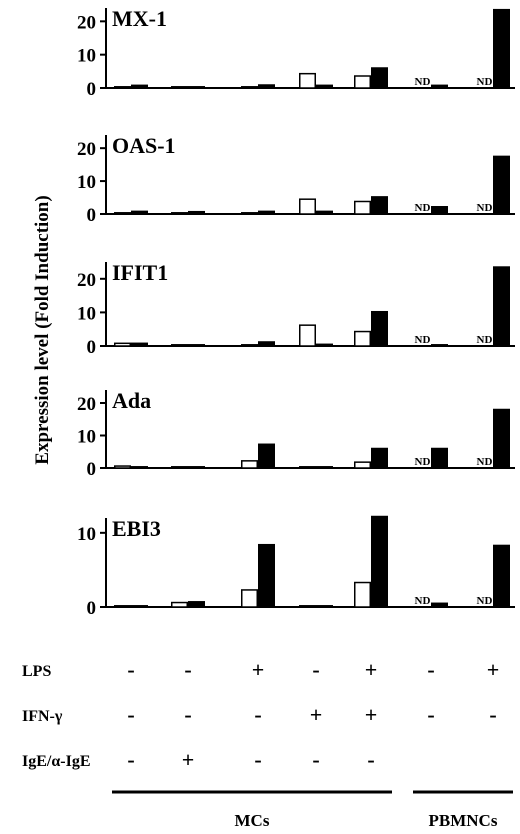  What do you see at coordinates (136, 528) in the screenshot?
I see `gene-label: EBI3` at bounding box center [136, 528].